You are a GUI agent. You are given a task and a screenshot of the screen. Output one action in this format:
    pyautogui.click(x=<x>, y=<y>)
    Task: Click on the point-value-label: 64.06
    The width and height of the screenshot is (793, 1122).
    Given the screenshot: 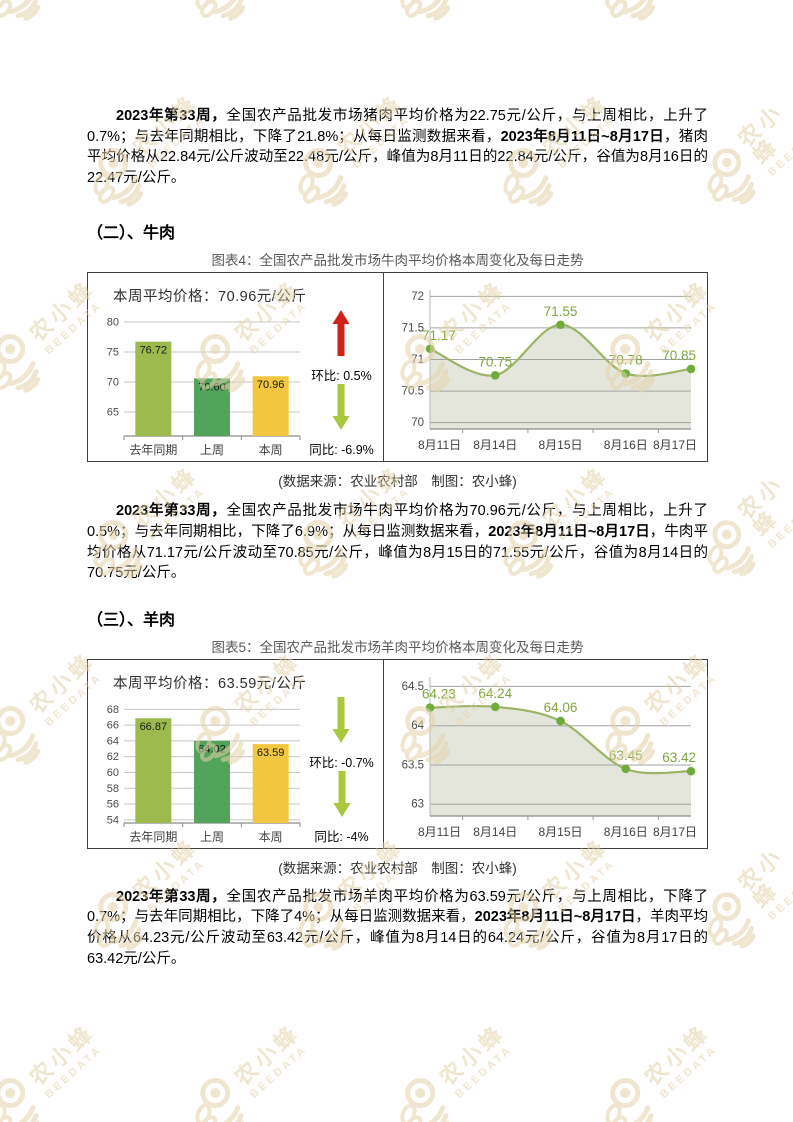 What is the action you would take?
    pyautogui.click(x=560, y=707)
    